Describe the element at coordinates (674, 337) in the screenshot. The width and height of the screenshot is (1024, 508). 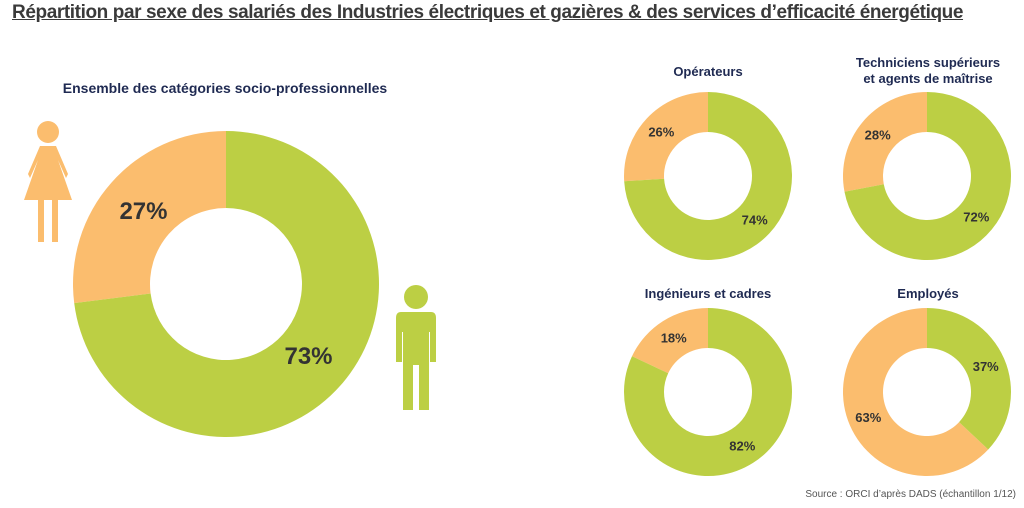
I see `engineers-label-women: 18%` at that location.